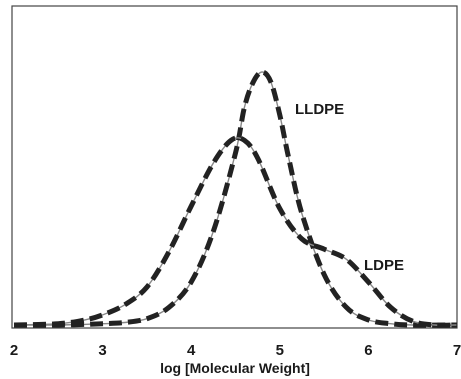 Image resolution: width=461 pixels, height=379 pixels. I want to click on x-tick-label: 7, so click(457, 350).